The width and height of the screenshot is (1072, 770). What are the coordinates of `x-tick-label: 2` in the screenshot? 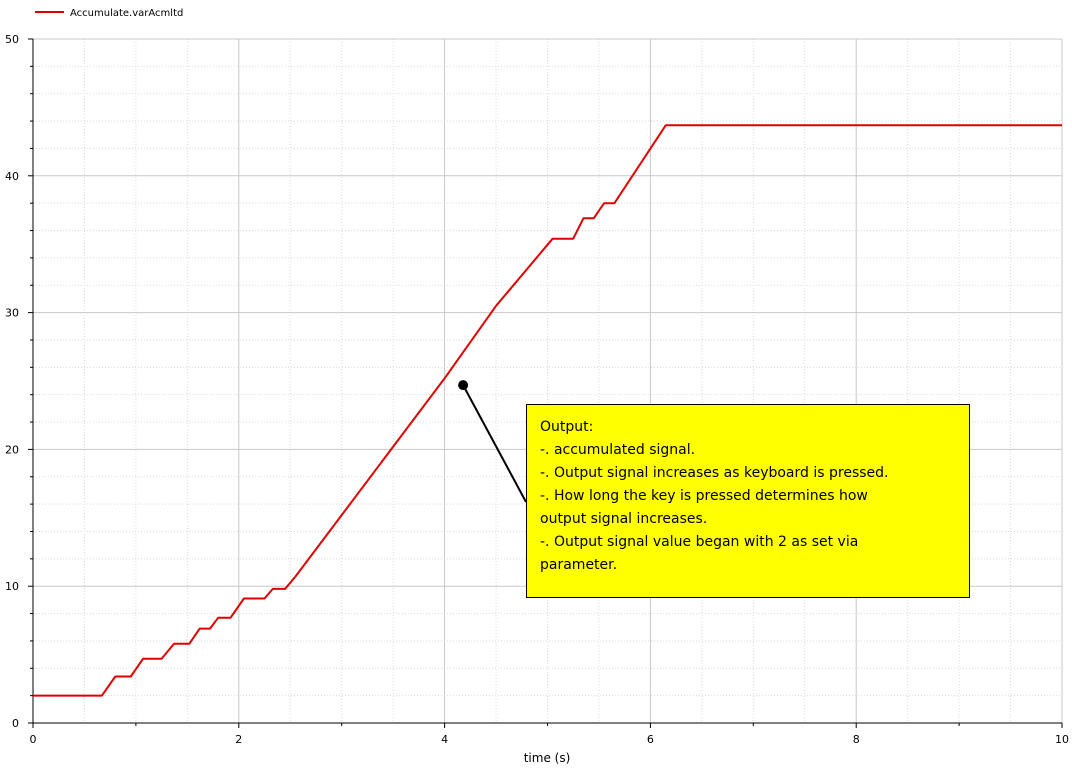 It's located at (238, 739).